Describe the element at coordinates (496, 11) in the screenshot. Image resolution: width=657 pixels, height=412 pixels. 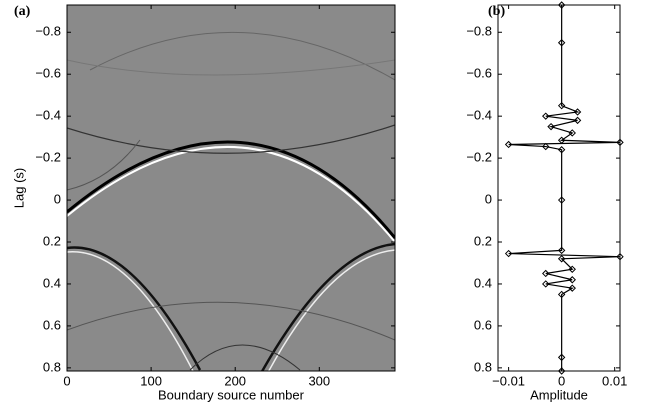
I see `panel-title: (b)` at that location.